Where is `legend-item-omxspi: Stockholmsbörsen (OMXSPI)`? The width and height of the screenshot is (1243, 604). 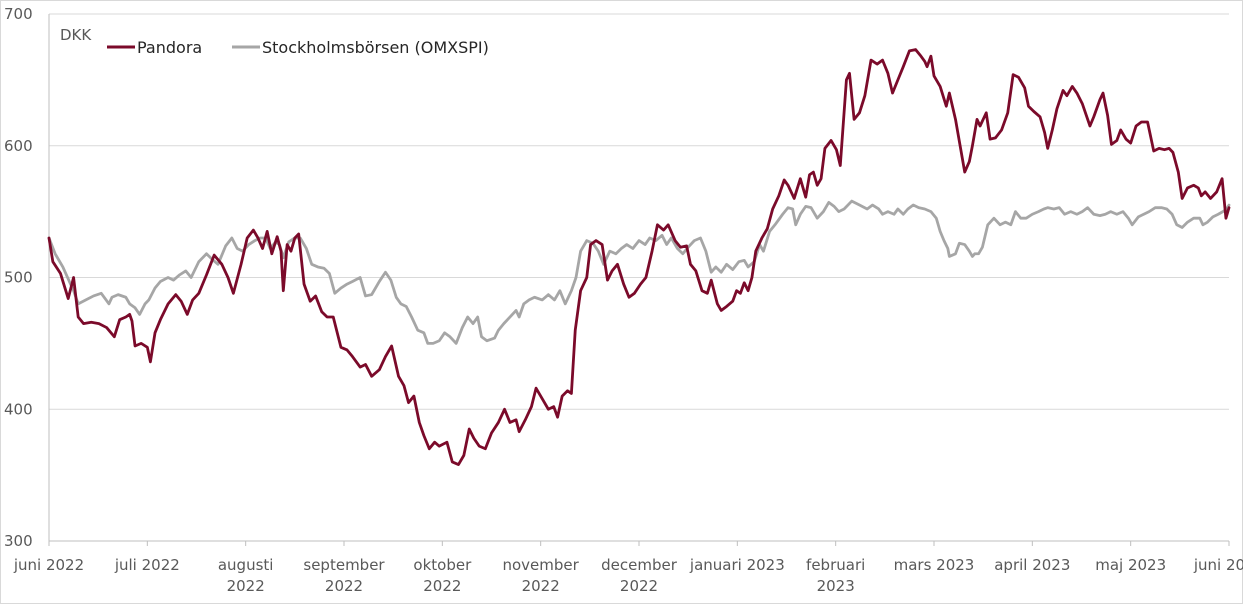
legend-item-omxspi: Stockholmsbörsen (OMXSPI) is located at coordinates (360, 47).